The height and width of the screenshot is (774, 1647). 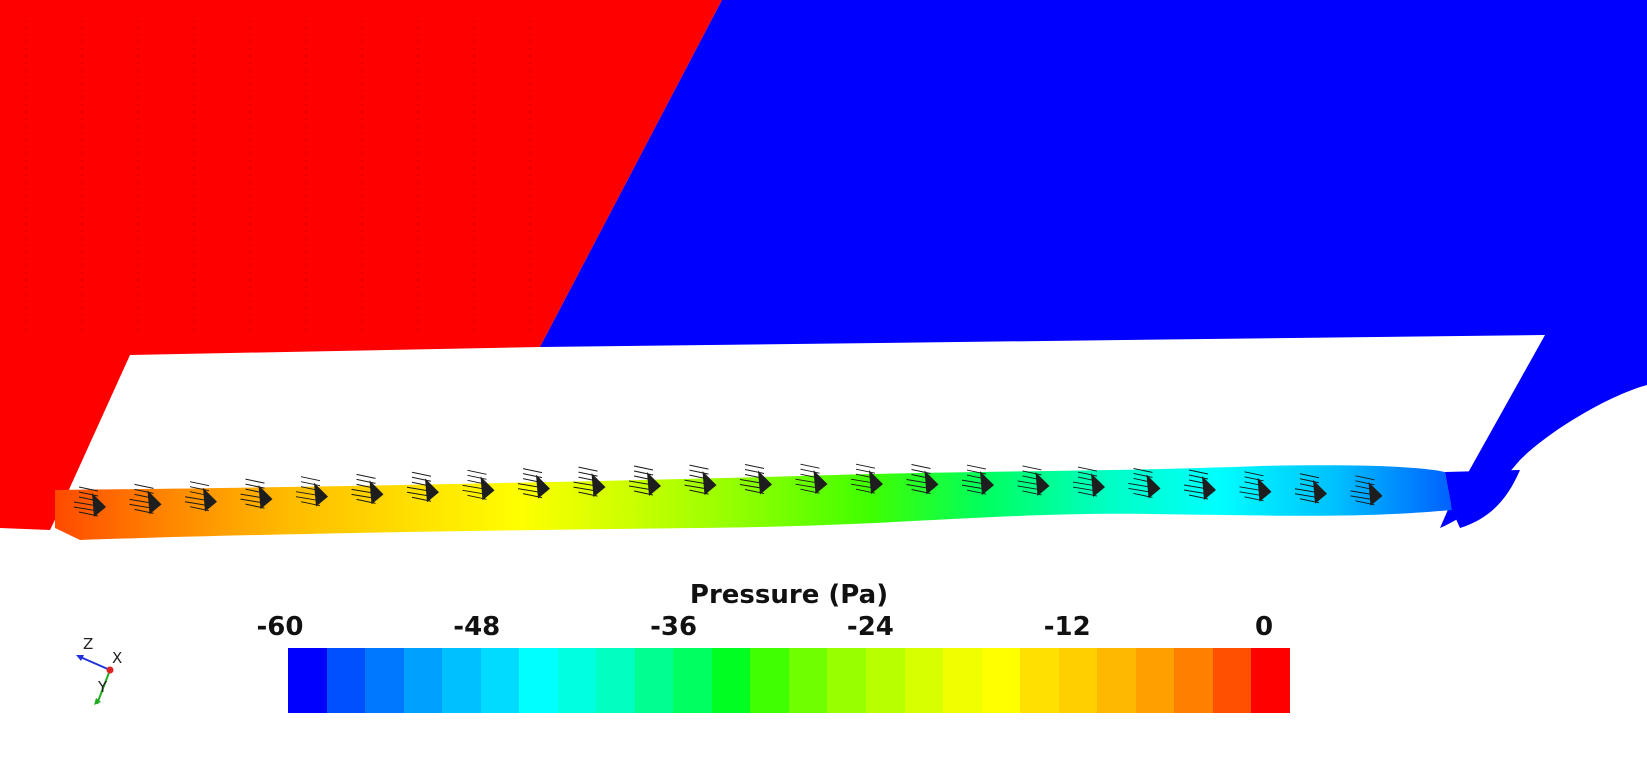 I want to click on legend-tick-label: 0, so click(x=1264, y=627).